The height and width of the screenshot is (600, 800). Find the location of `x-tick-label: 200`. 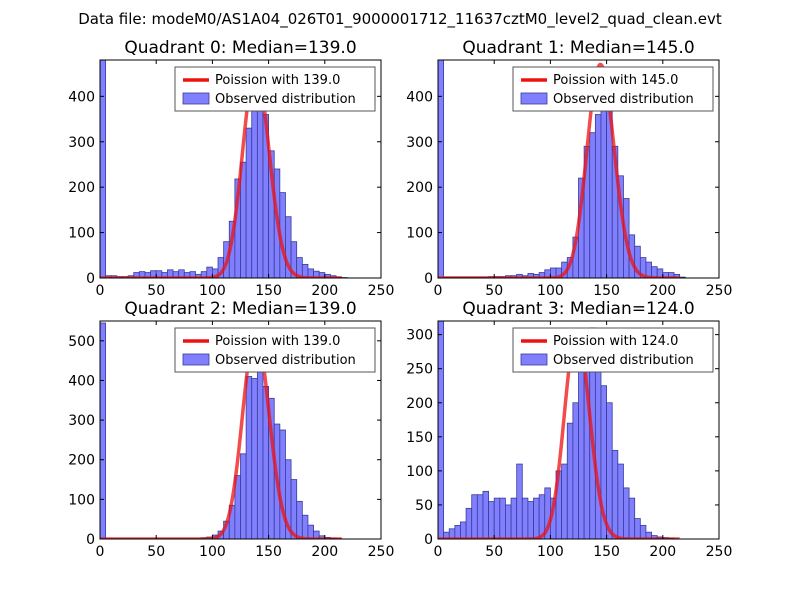

x-tick-label: 200 is located at coordinates (324, 291).